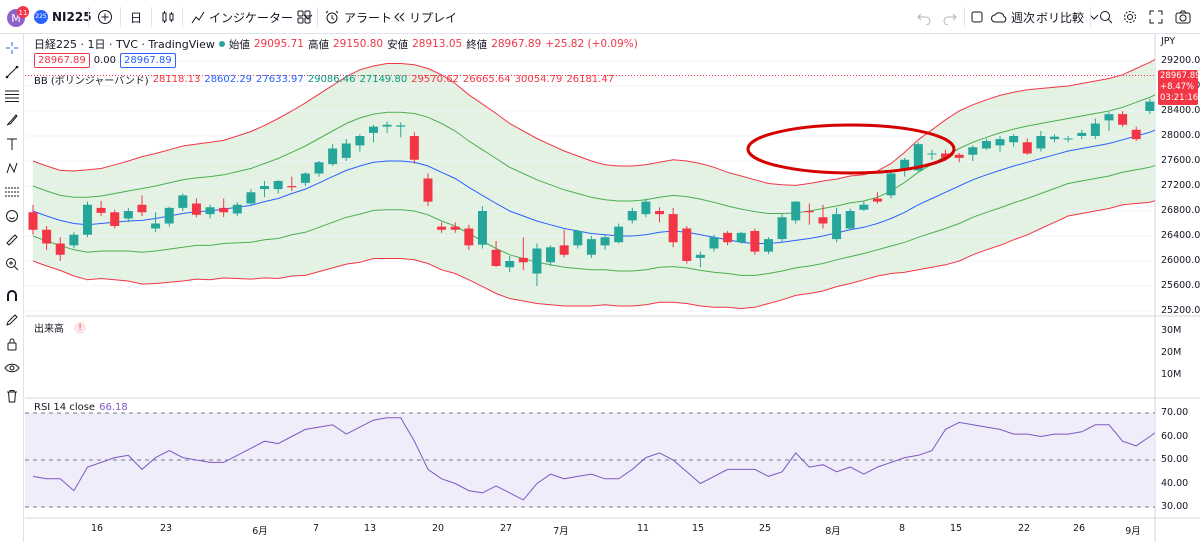  What do you see at coordinates (398, 44) in the screenshot?
I see `low-label: 安値` at bounding box center [398, 44].